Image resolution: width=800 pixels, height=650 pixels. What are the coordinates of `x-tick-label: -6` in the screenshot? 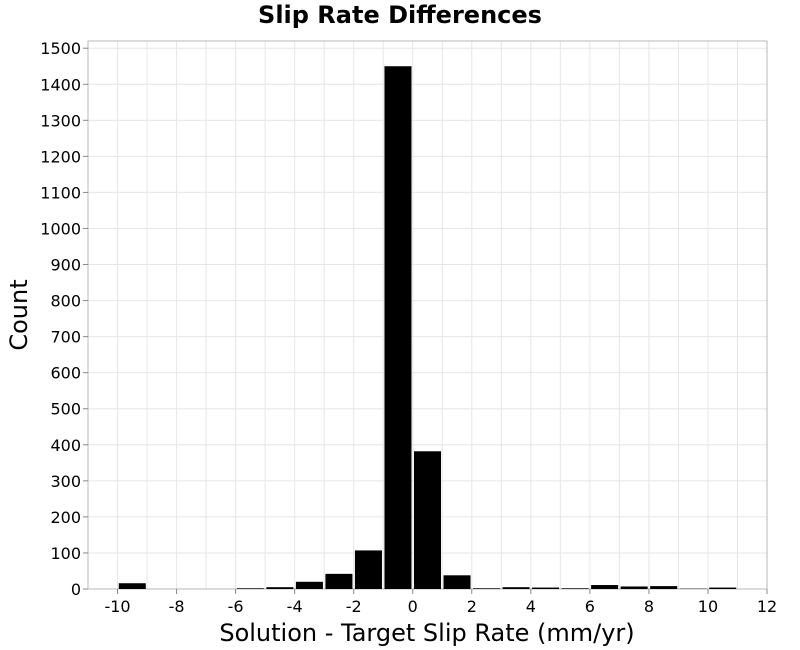 It's located at (236, 606).